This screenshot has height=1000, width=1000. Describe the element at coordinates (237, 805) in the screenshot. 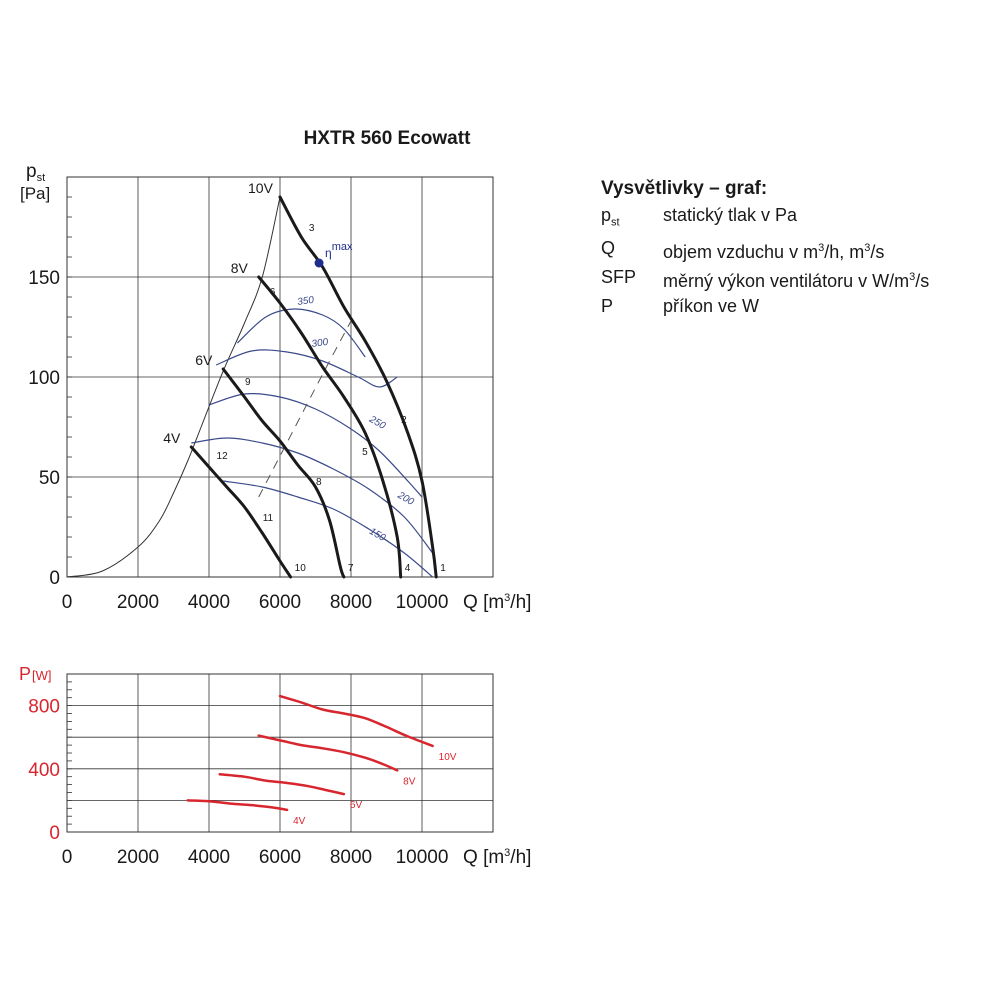

I see `power-curve-4V` at that location.